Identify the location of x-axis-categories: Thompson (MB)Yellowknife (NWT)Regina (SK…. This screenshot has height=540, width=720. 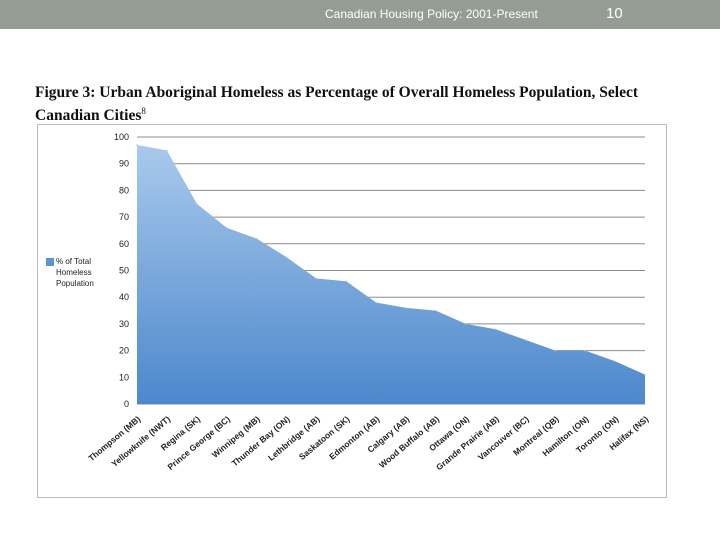
(368, 443).